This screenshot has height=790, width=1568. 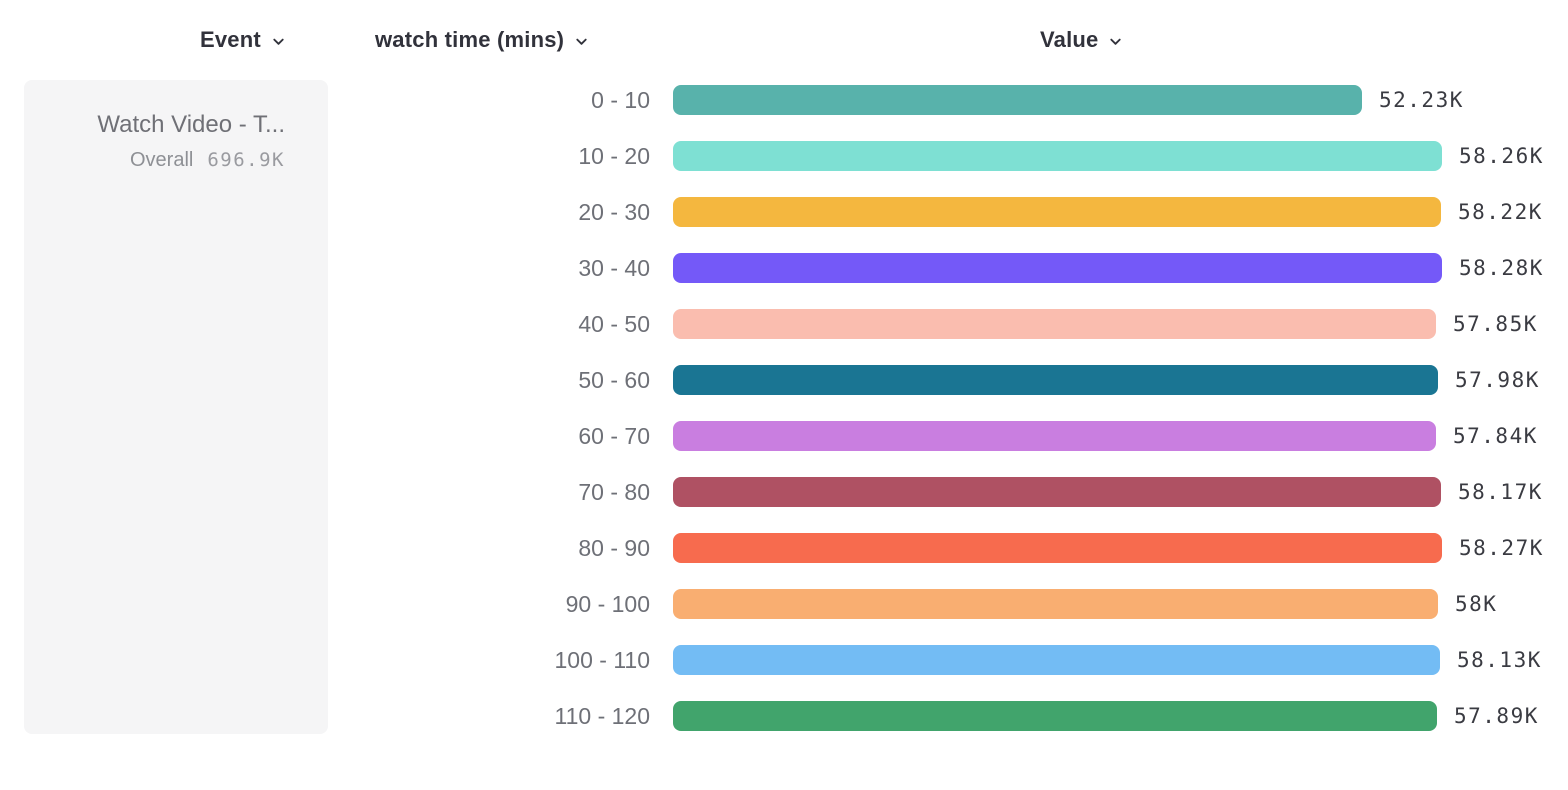 What do you see at coordinates (1497, 380) in the screenshot?
I see `value-label: 57.98K` at bounding box center [1497, 380].